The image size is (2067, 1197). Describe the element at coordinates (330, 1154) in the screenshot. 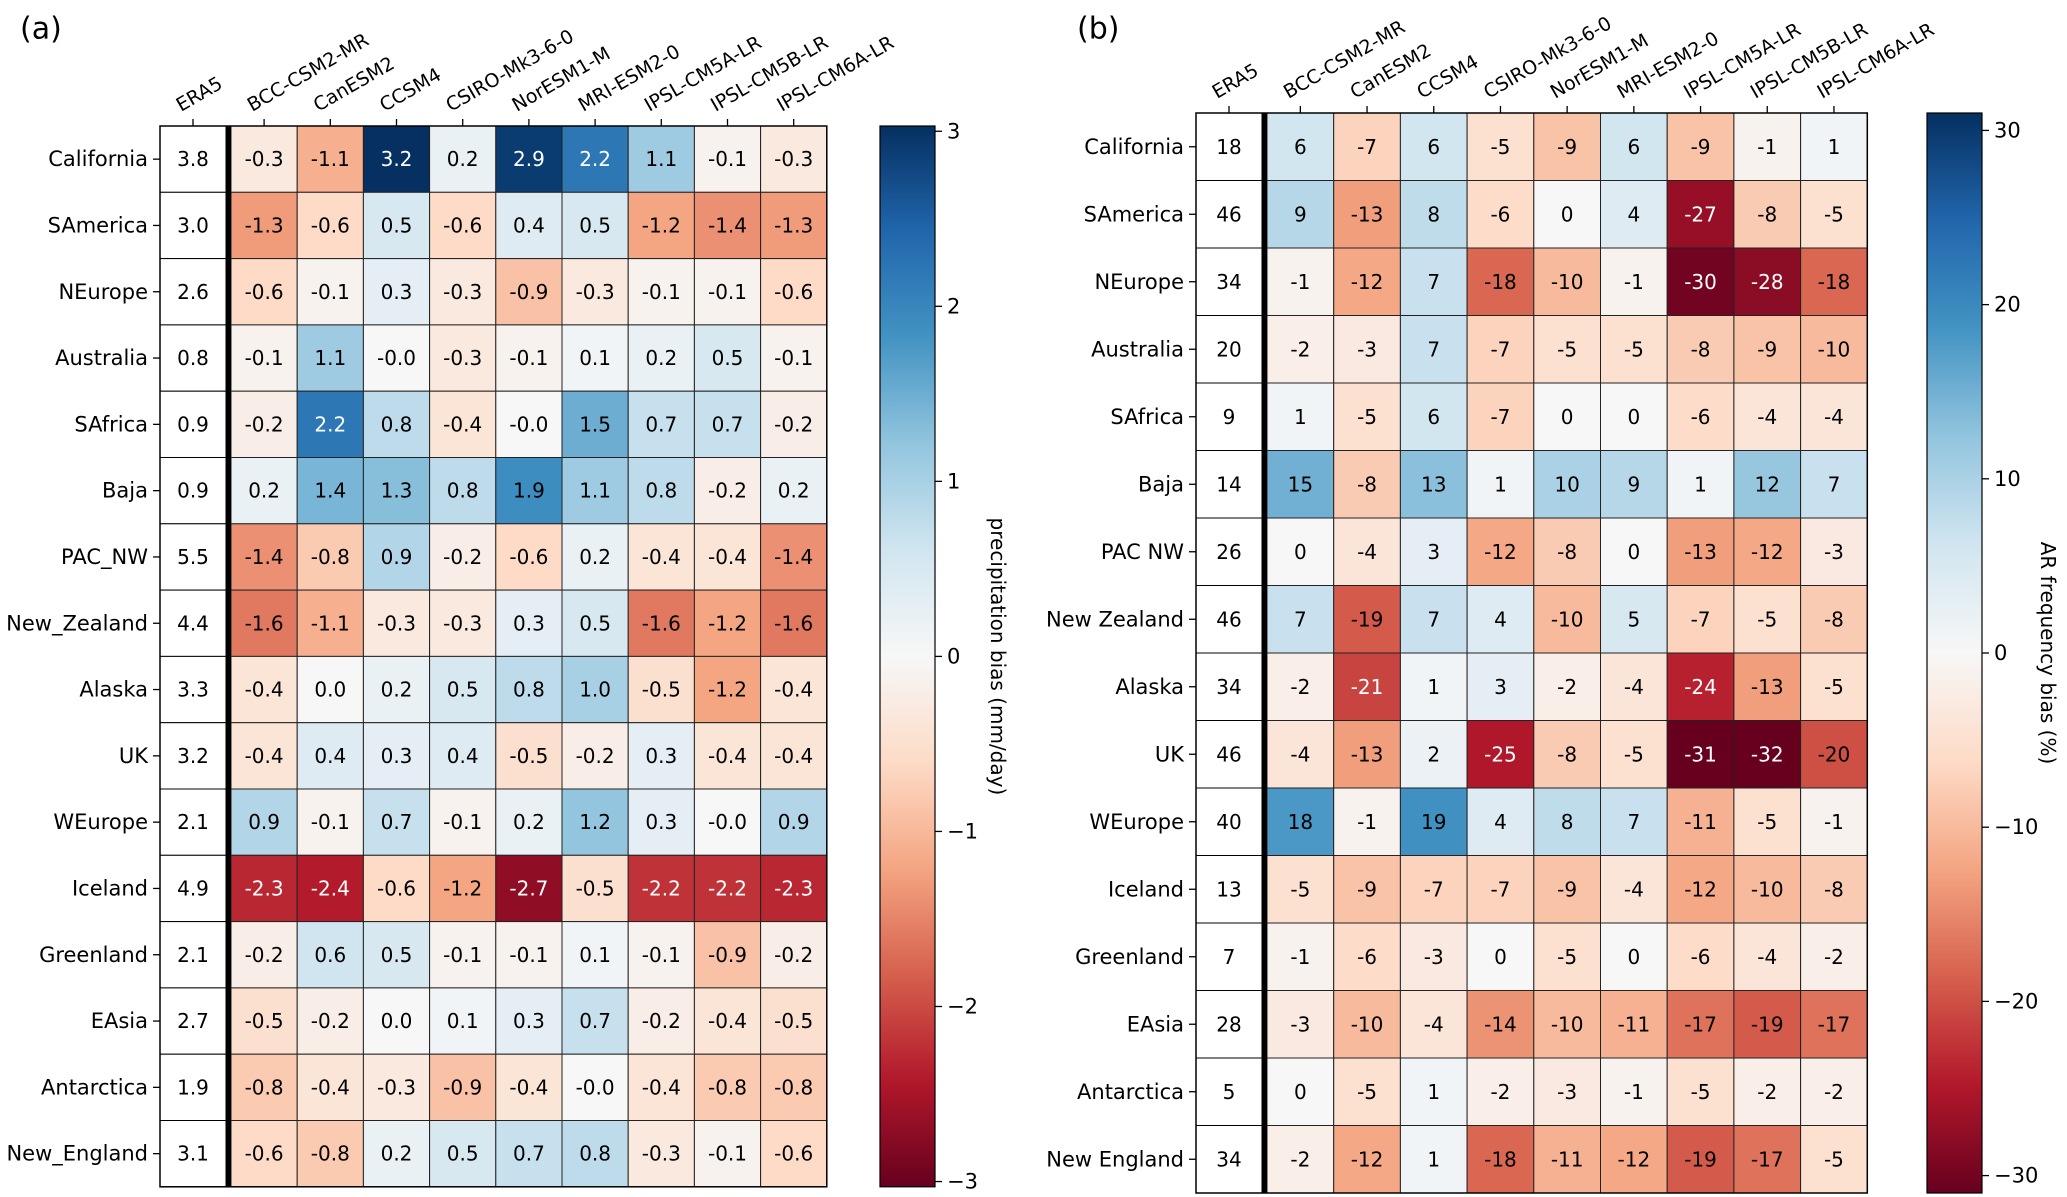

I see `cell-value: -0.8` at that location.